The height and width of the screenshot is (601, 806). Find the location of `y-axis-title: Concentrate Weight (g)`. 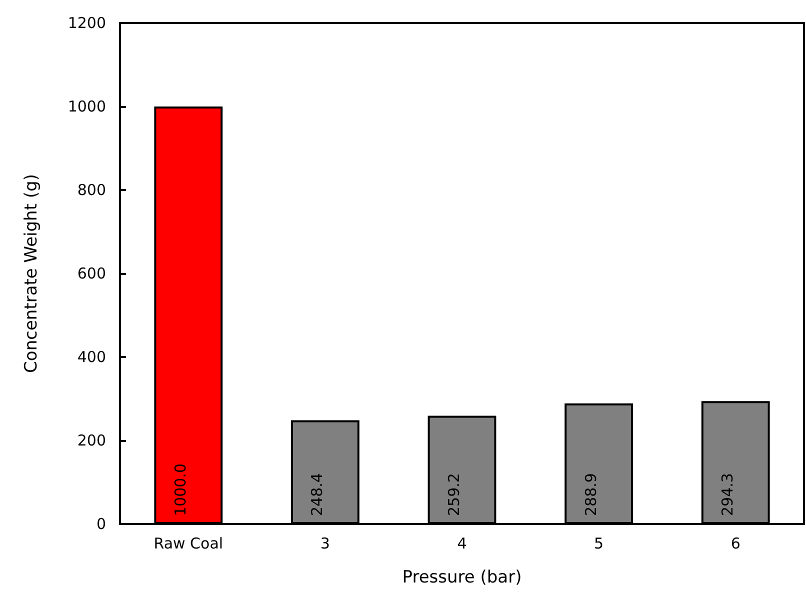

y-axis-title: Concentrate Weight (g) is located at coordinates (32, 273).